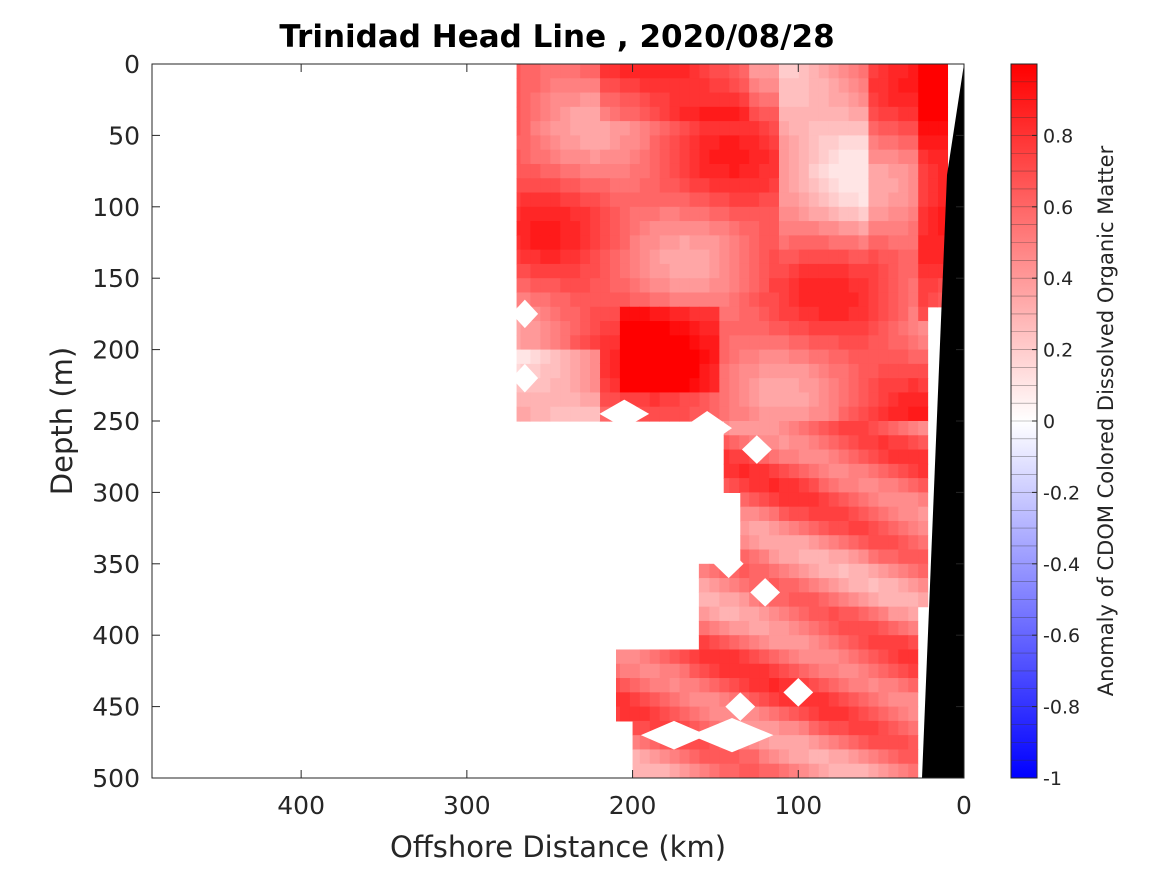  I want to click on y-tick-label: 200, so click(116, 350).